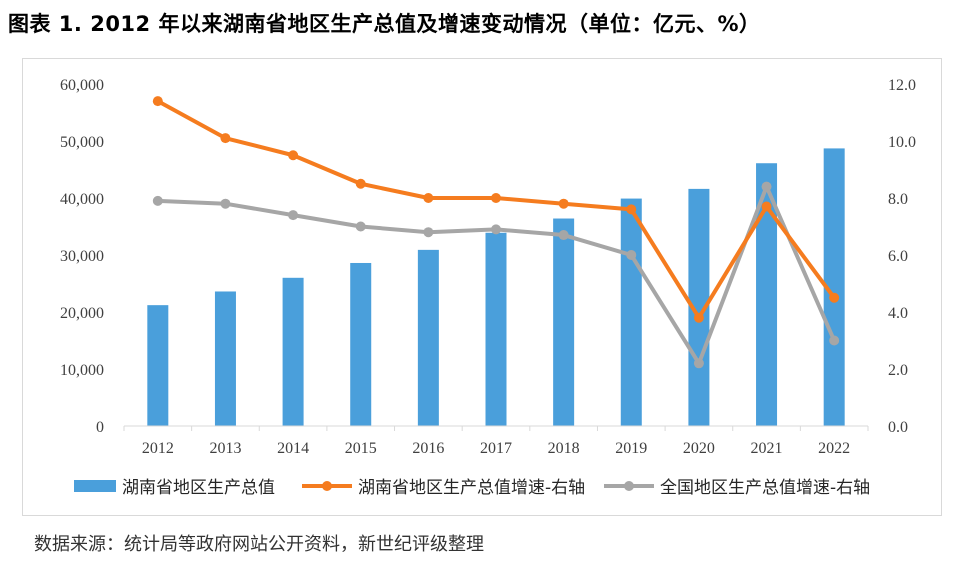 This screenshot has height=574, width=966. I want to click on x-axis-tick-label: 2012, so click(158, 448).